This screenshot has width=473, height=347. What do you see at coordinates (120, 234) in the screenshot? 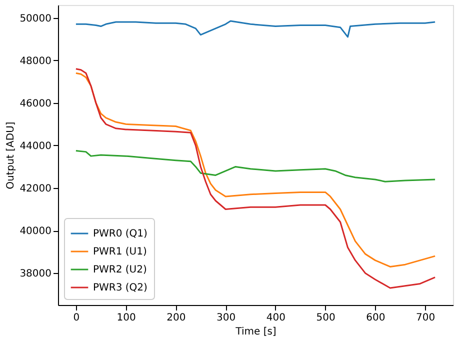
I see `legend-label: PWR0 (Q1)` at bounding box center [120, 234].